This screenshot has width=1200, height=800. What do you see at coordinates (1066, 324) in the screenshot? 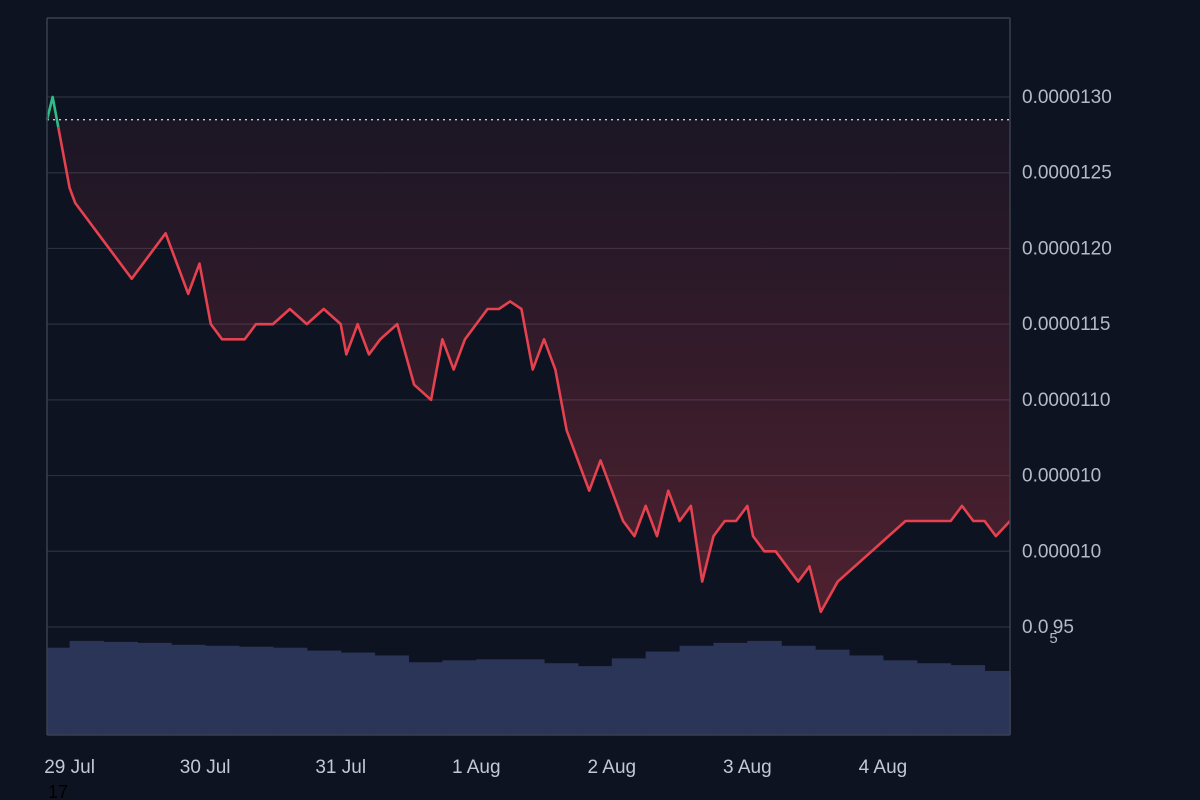
I see `y-tick-label: 0.0000115` at bounding box center [1066, 324].